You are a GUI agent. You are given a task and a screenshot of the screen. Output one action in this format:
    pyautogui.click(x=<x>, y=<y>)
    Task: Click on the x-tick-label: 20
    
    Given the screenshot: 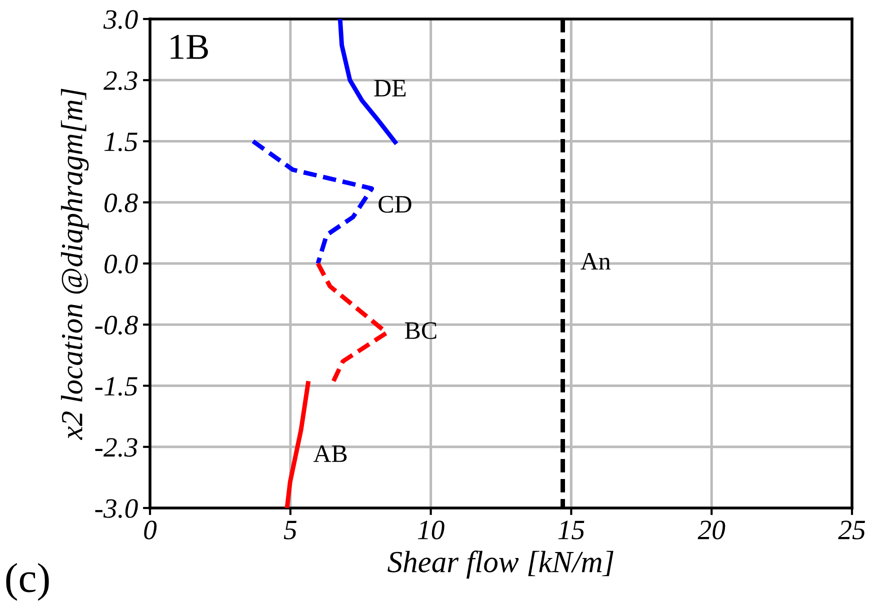 What is the action you would take?
    pyautogui.click(x=712, y=530)
    